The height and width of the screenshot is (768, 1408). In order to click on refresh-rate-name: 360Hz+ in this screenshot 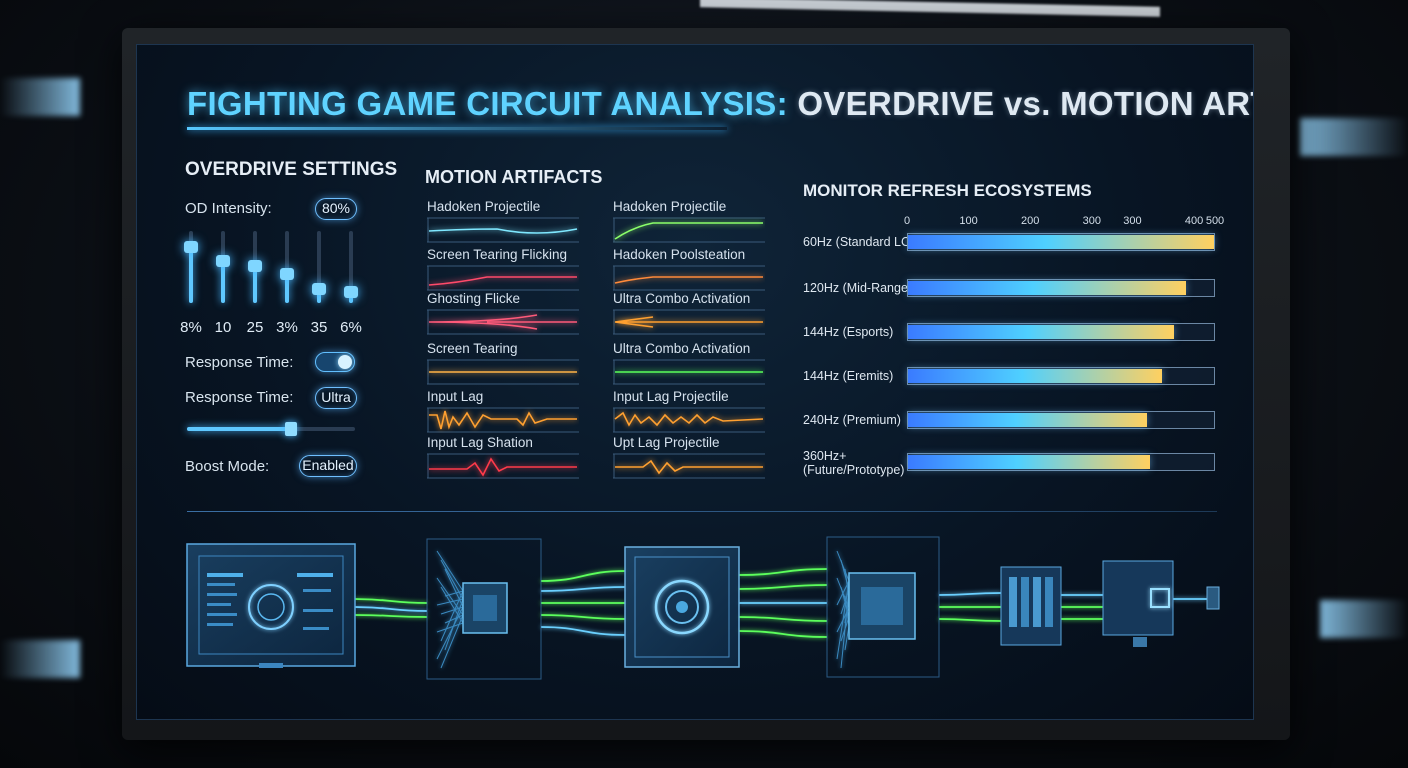, I will do `click(825, 456)`.